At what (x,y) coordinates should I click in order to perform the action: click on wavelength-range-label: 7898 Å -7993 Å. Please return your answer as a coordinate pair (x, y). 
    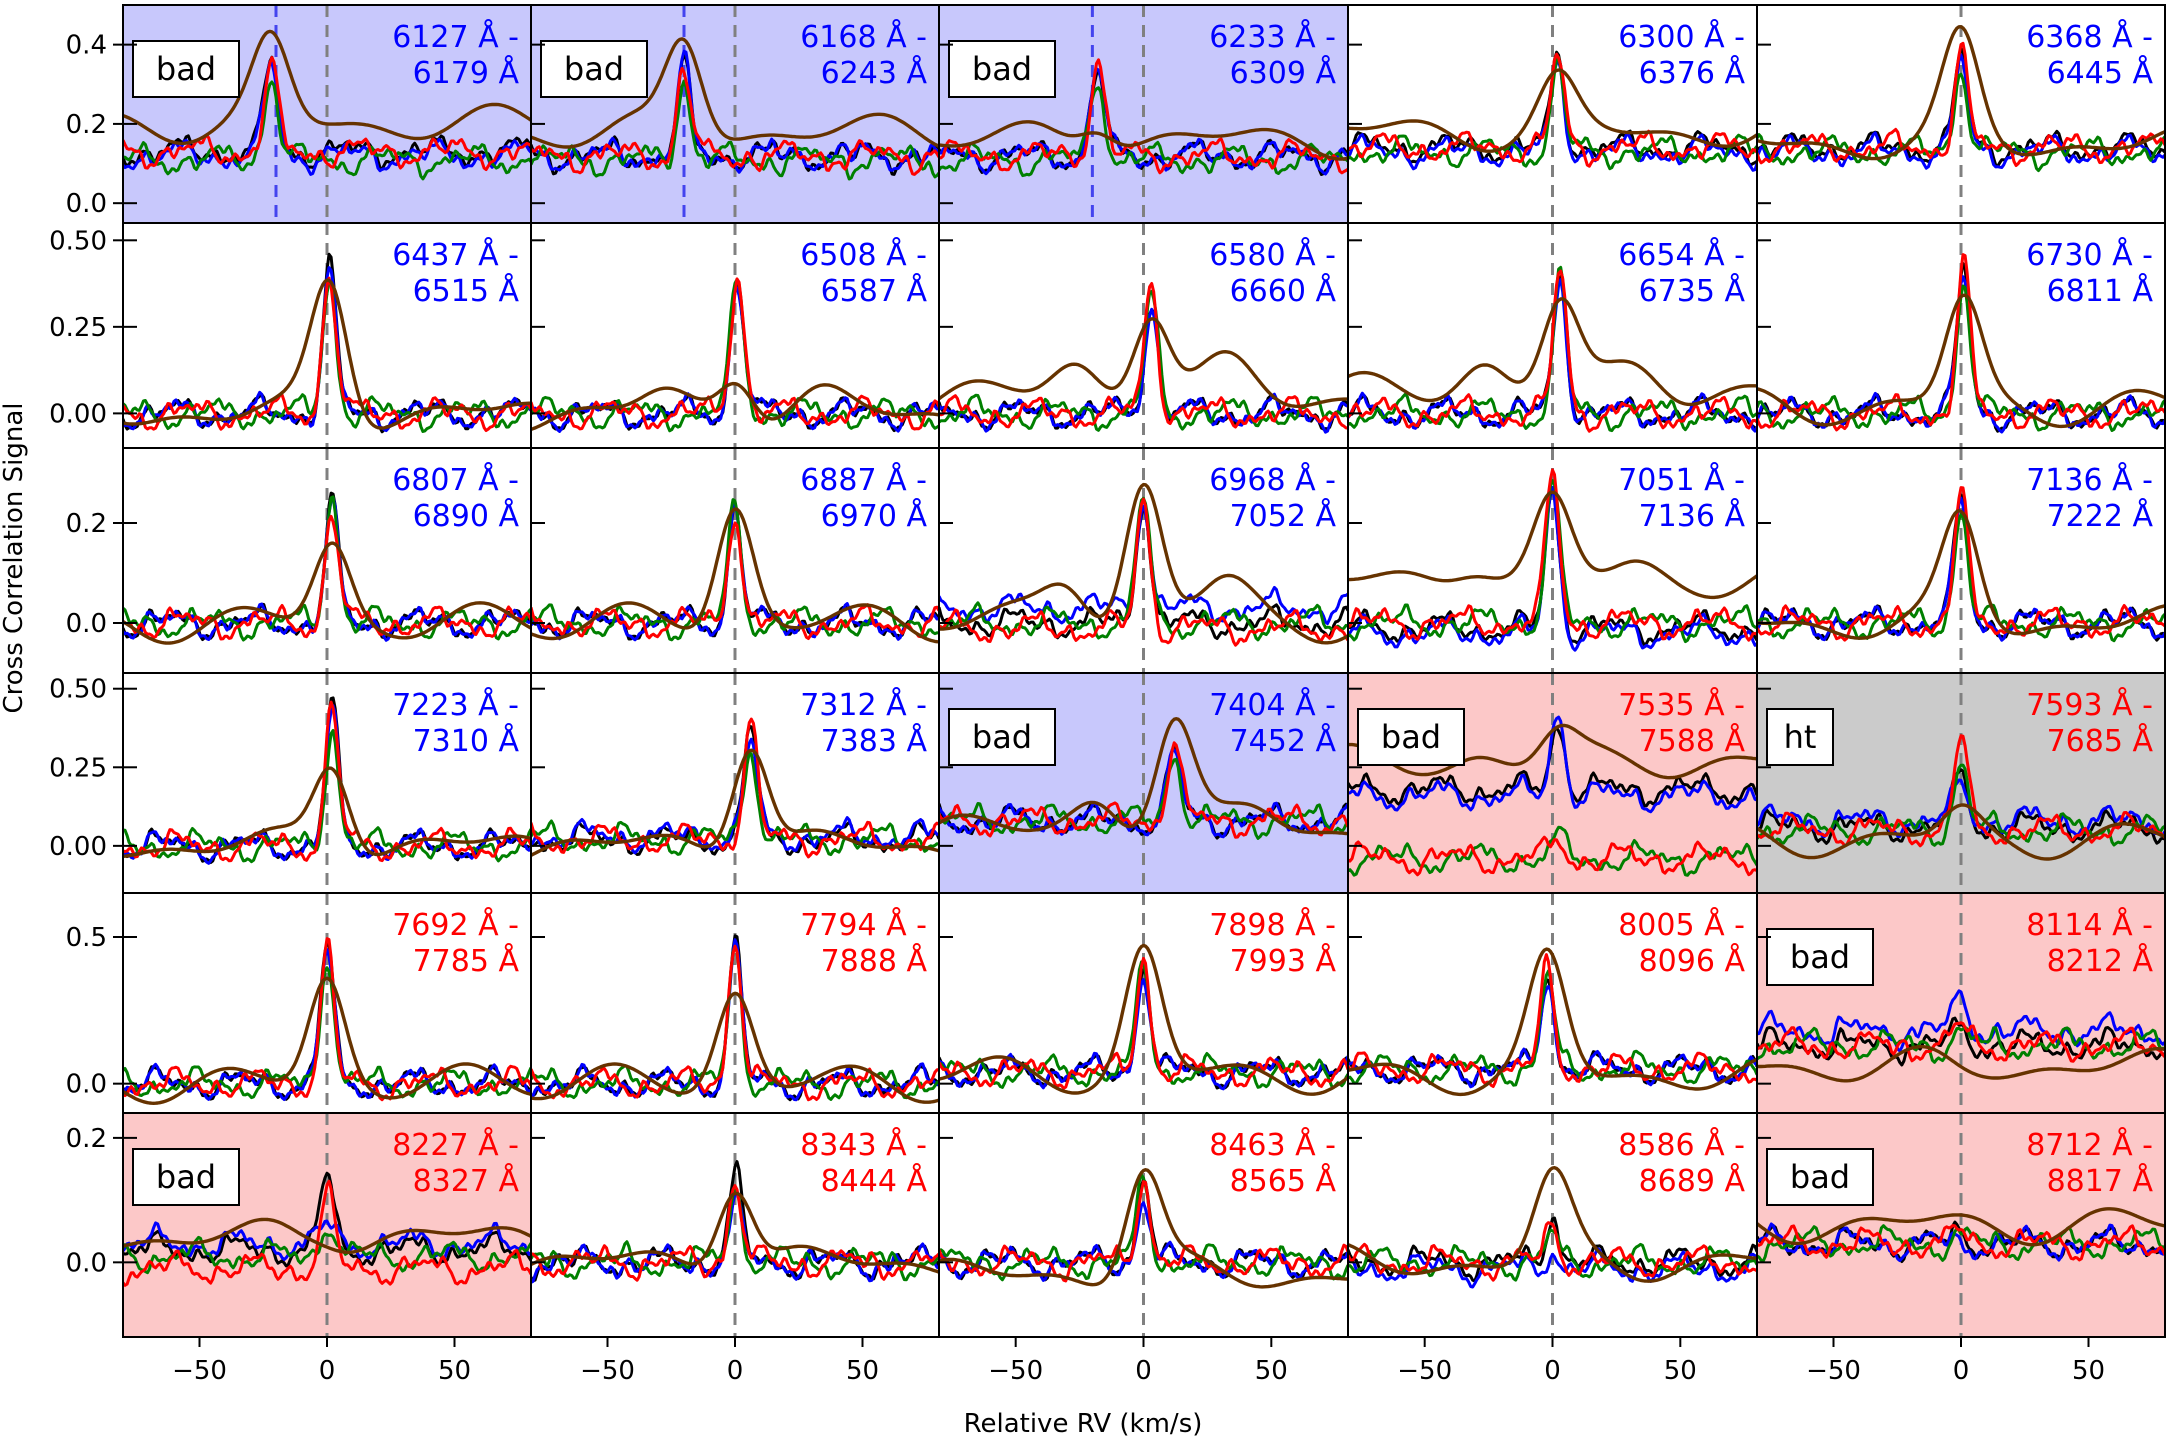
    Looking at the image, I should click on (1272, 943).